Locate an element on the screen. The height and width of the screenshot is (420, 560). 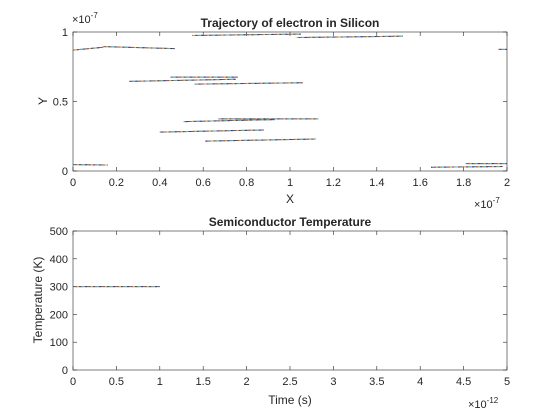
temperature-ylabel: Temperature (K) is located at coordinates (38, 300).